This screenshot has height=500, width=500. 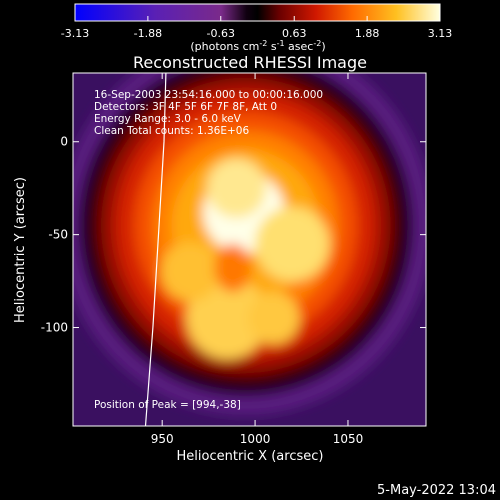 I want to click on colorbar-tick-label: -1.88, so click(x=148, y=33).